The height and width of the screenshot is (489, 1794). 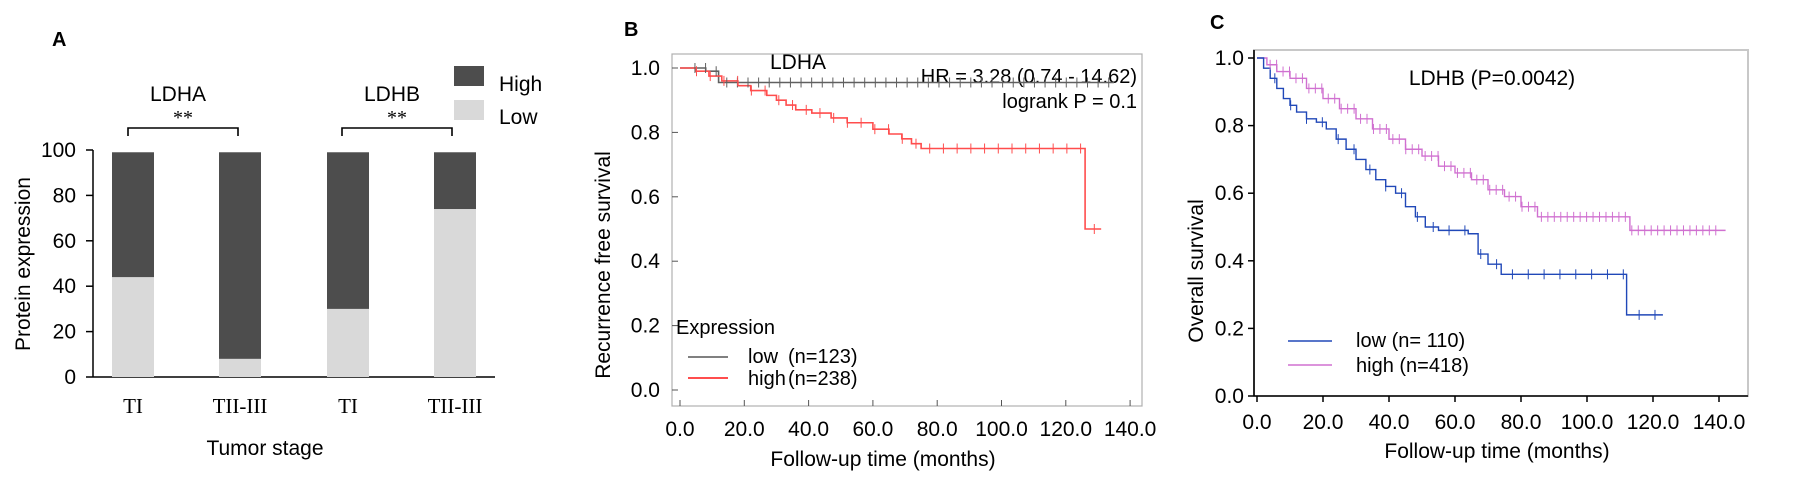 I want to click on group-ldha-bracket, so click(x=183, y=131).